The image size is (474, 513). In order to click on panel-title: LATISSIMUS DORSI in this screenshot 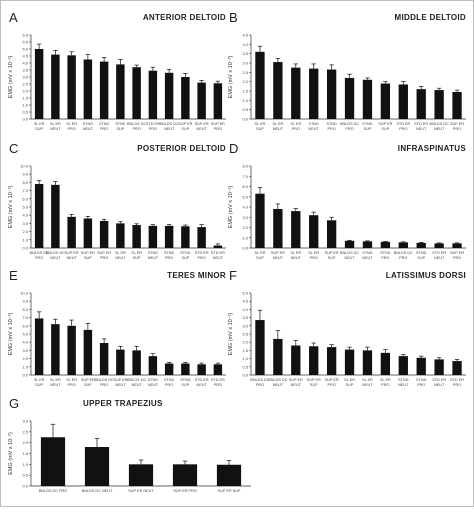, I will do `click(426, 275)`.